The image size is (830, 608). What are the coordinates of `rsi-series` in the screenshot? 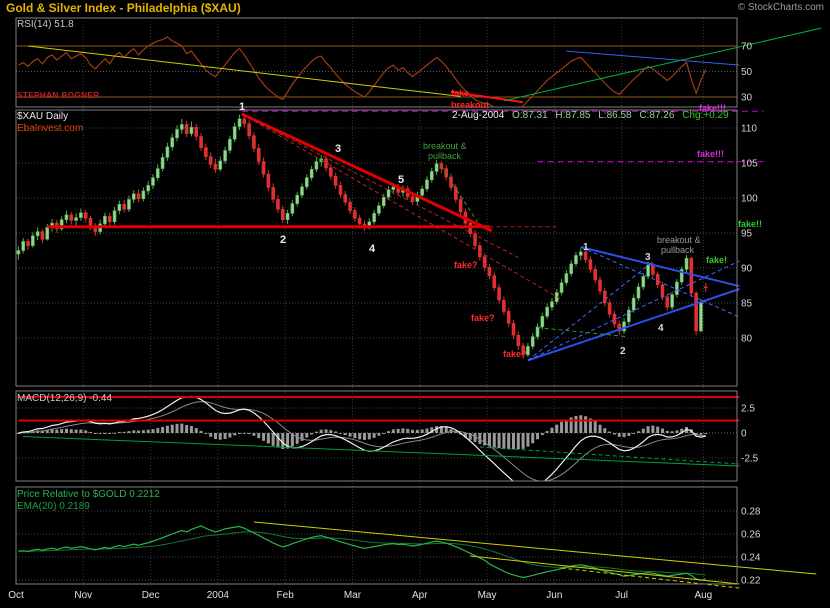 It's located at (362, 71).